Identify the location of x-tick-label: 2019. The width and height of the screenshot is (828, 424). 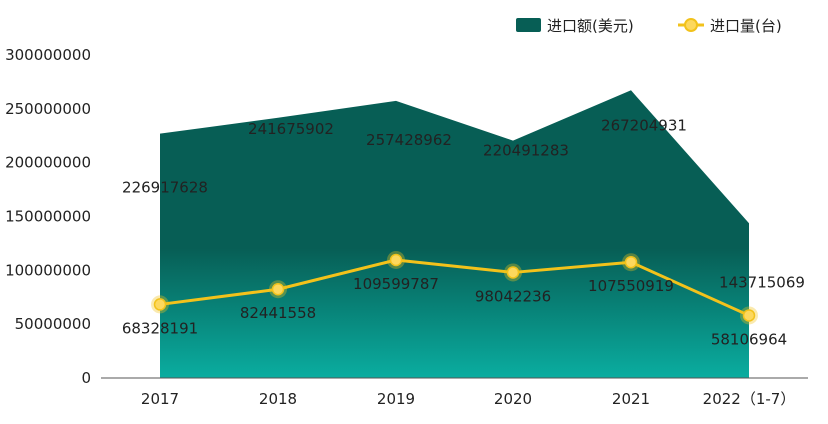
(396, 399).